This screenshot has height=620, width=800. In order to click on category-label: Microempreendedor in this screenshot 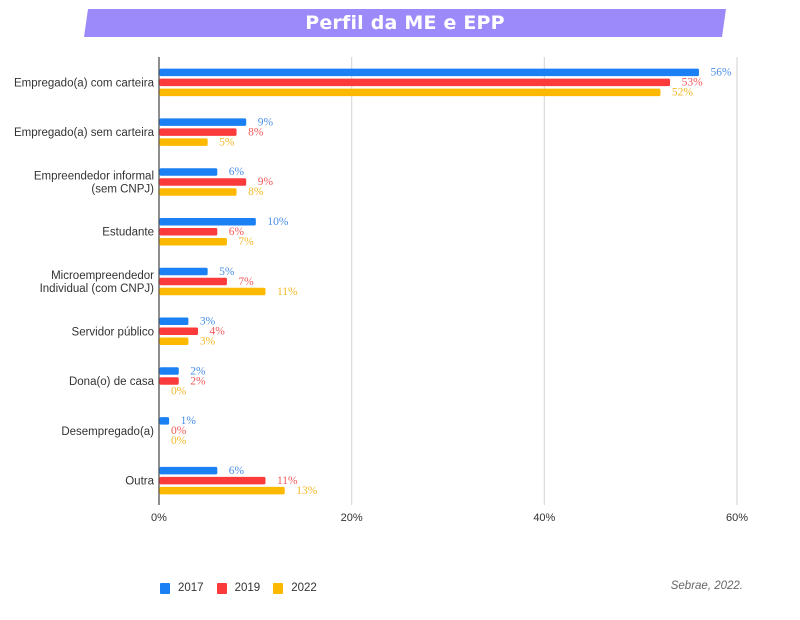, I will do `click(102, 276)`.